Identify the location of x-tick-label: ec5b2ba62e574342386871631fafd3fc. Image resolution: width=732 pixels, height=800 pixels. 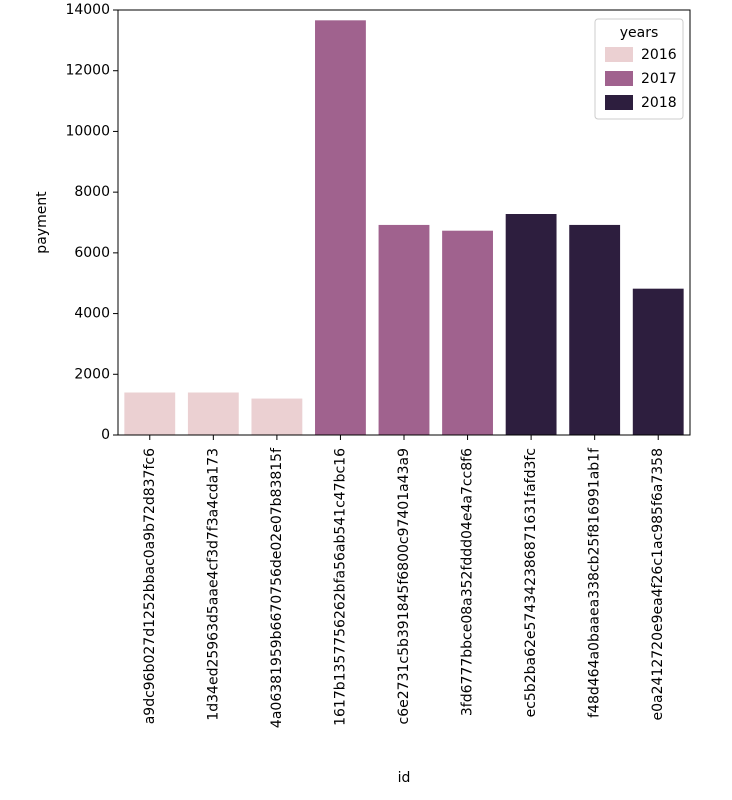
(531, 582).